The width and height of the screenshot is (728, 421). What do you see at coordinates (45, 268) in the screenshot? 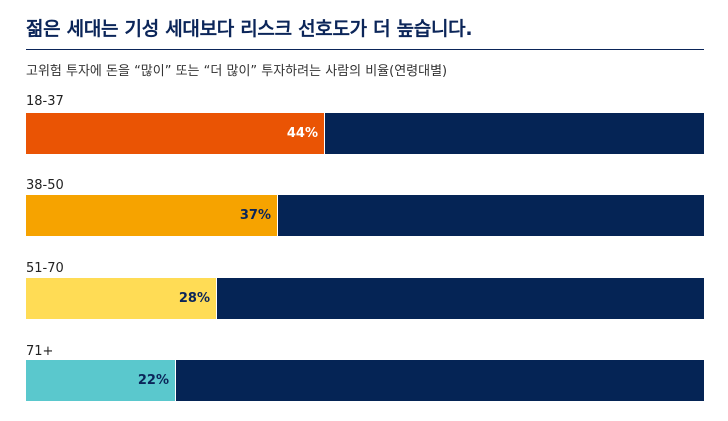
I see `category-label: 51-70` at bounding box center [45, 268].